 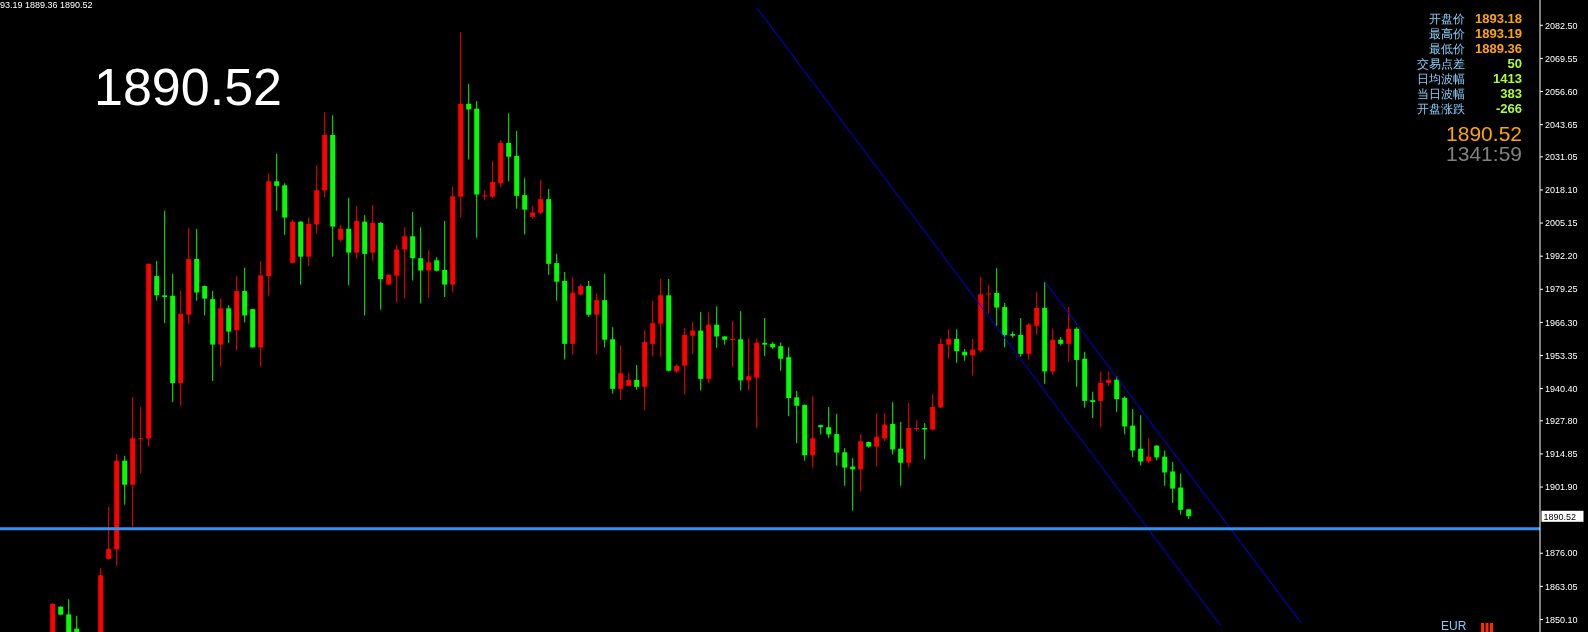 I want to click on annotation: 开盘价, so click(x=1447, y=18).